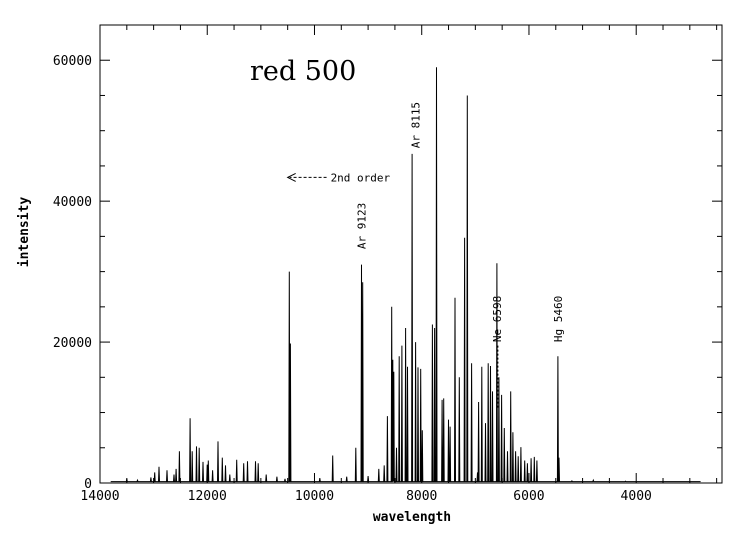  I want to click on y-tick-label: 20000, so click(72, 343).